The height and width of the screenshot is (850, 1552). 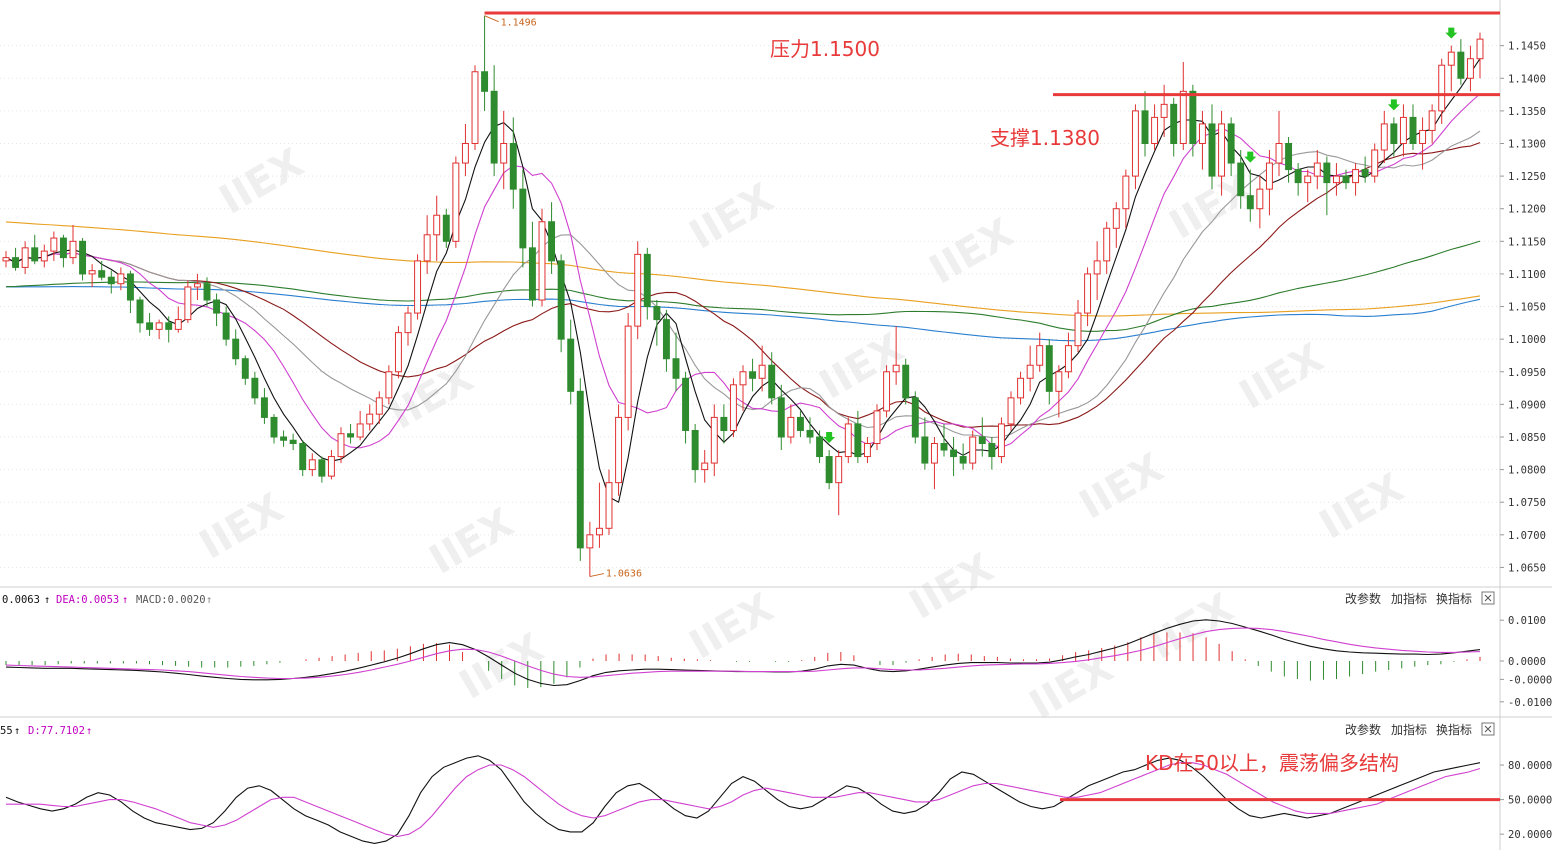 I want to click on kd-change-indicator-button: 换指标, so click(x=1454, y=729).